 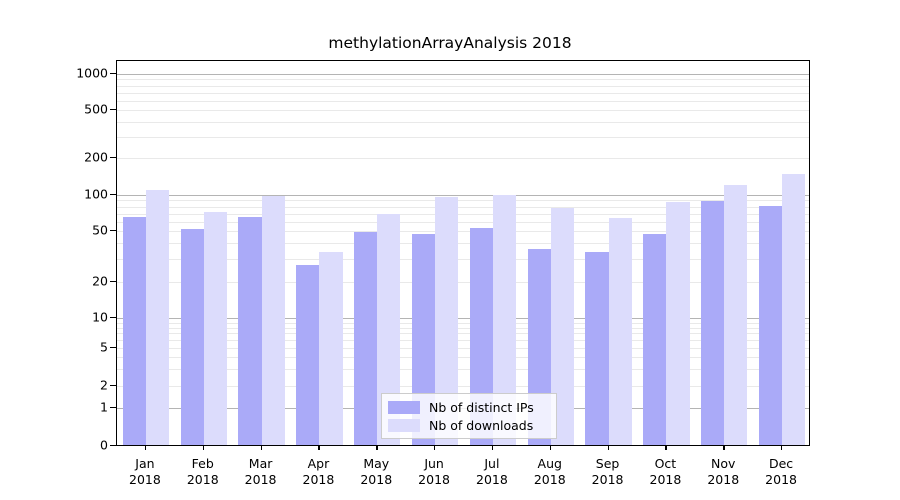 What do you see at coordinates (203, 471) in the screenshot?
I see `x-tick-label: Feb 2018` at bounding box center [203, 471].